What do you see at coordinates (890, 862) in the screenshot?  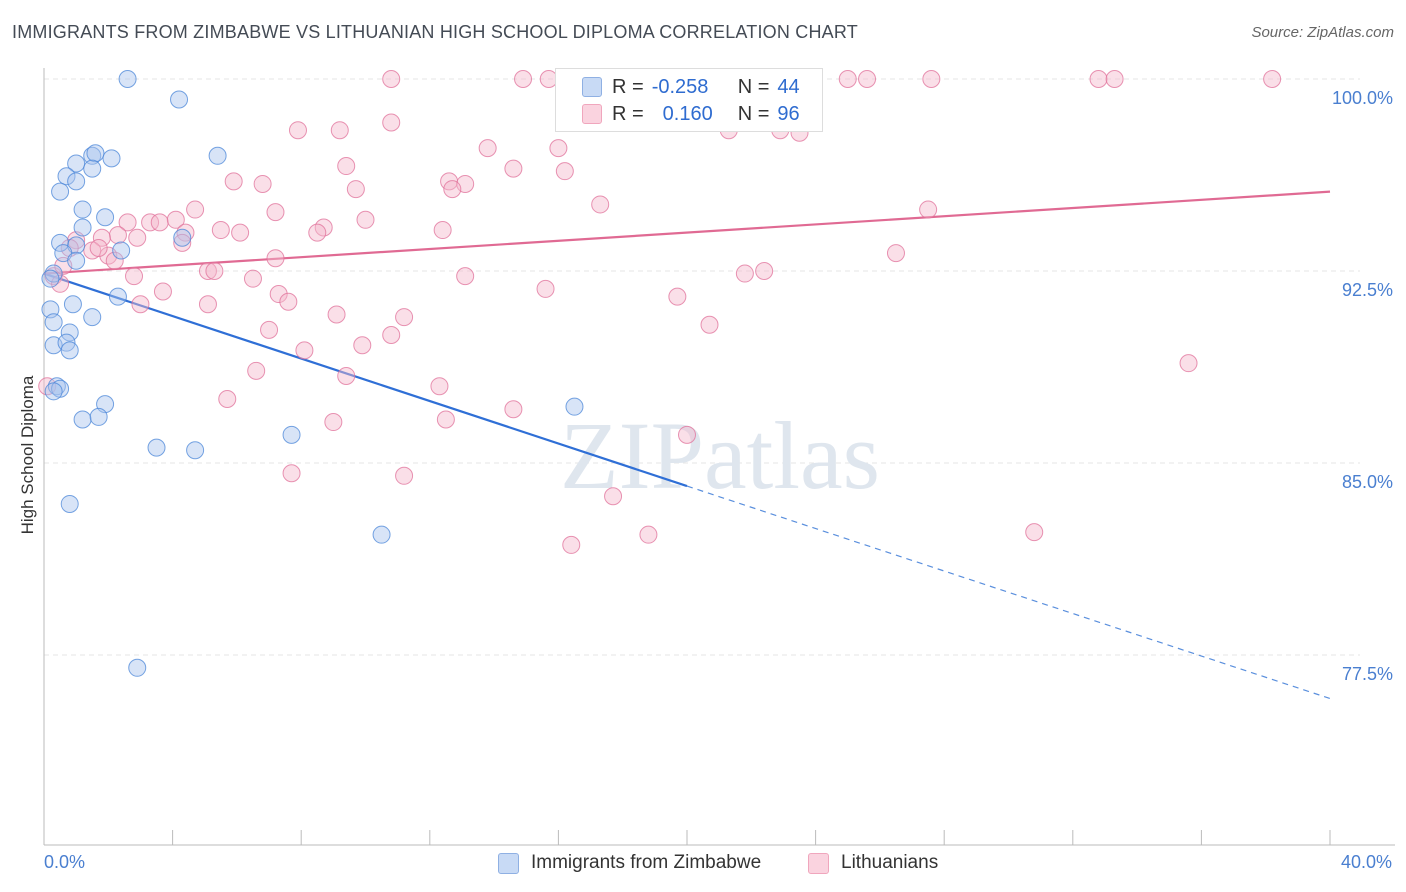 I see `series-label-lithuanians: Lithuanians` at bounding box center [890, 862].